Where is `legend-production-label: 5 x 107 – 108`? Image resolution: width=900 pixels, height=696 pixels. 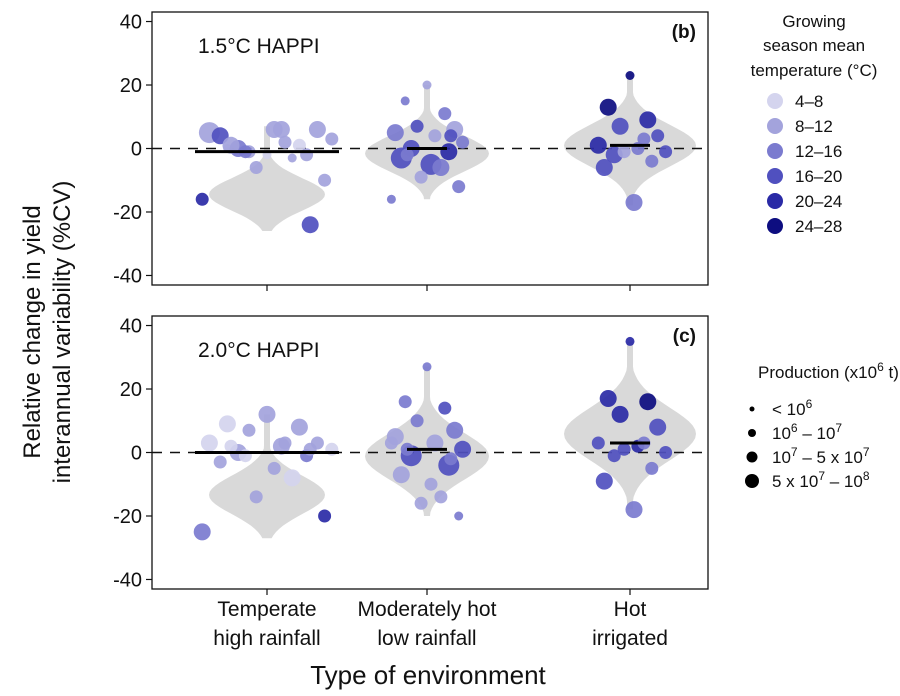 legend-production-label: 5 x 107 – 108 is located at coordinates (821, 480).